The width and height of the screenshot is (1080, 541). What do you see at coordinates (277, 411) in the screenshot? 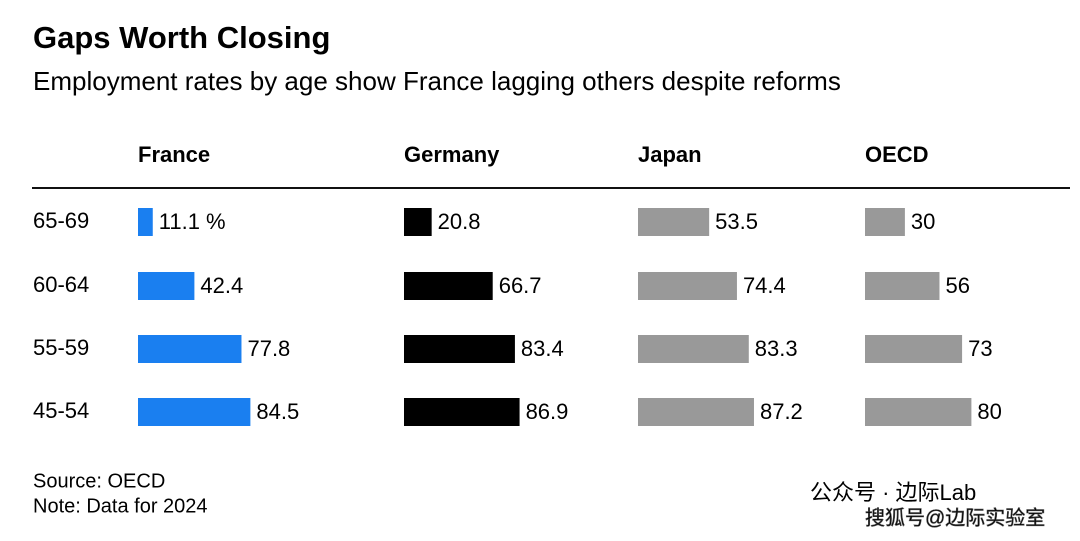
I see `value-label: 84.5` at bounding box center [277, 411].